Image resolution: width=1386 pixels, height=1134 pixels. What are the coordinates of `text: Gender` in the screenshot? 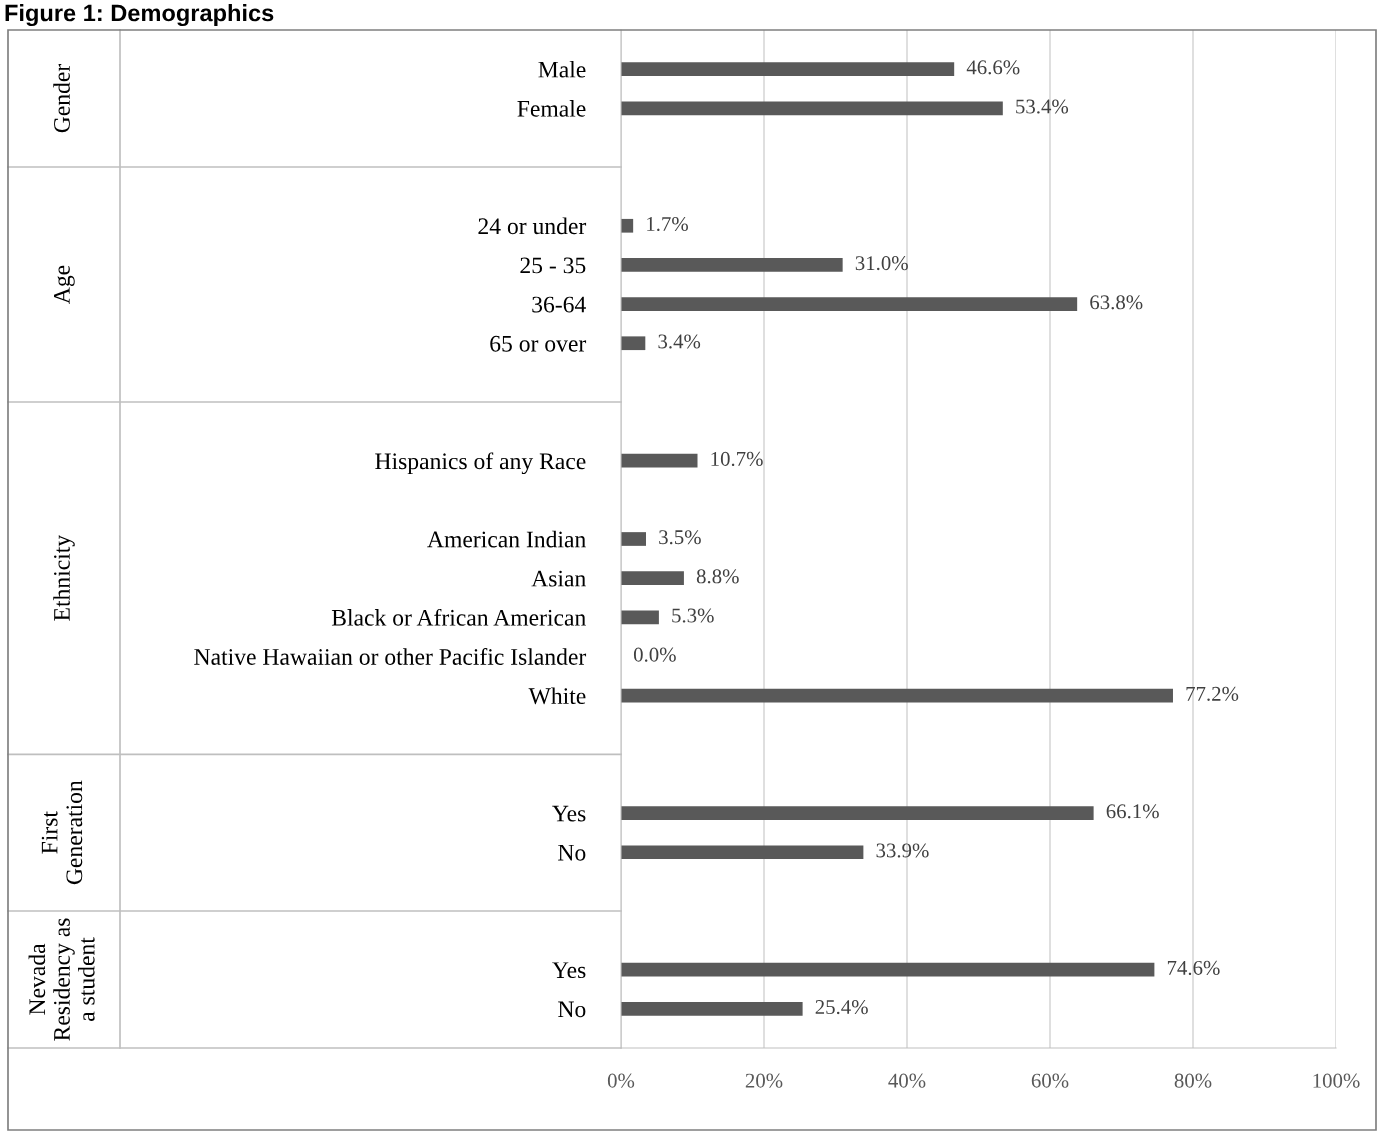 It's located at (61, 98).